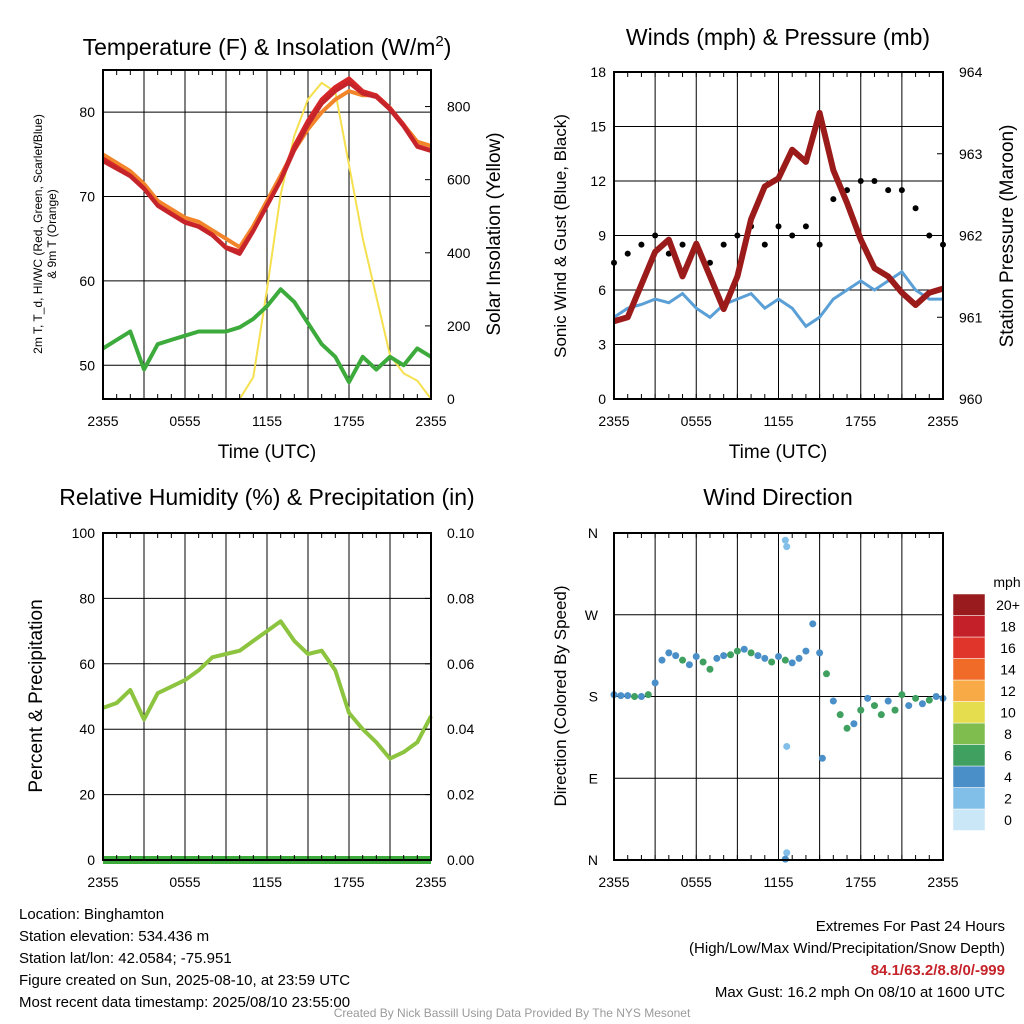 The width and height of the screenshot is (1024, 1024). What do you see at coordinates (267, 168) in the screenshot?
I see `series-line-hi-wc` at bounding box center [267, 168].